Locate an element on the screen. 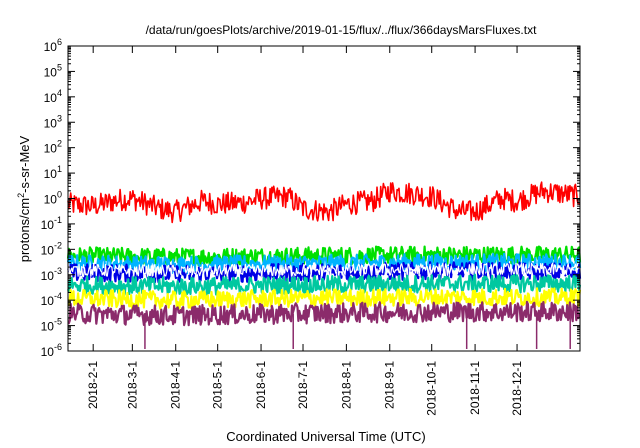  y-tick-exponent: -4 is located at coordinates (58, 296).